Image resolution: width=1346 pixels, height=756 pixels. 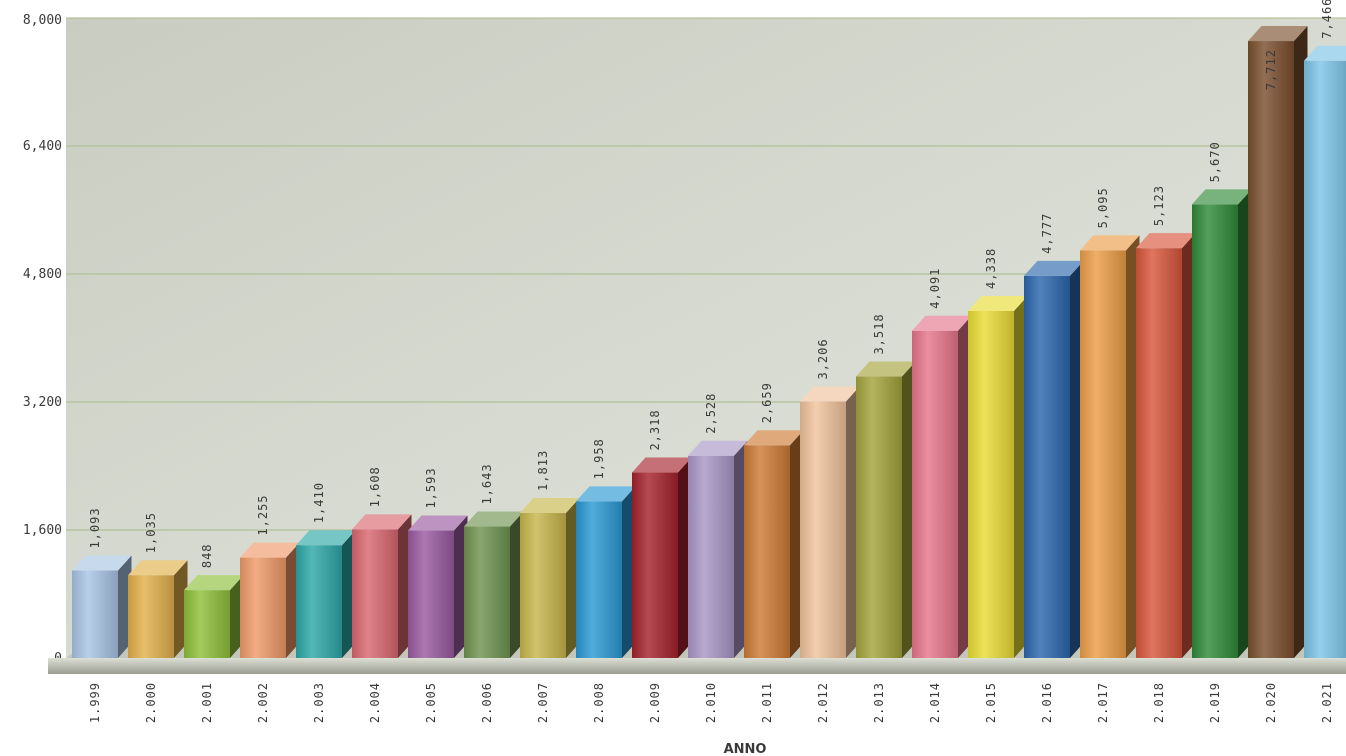 What do you see at coordinates (42, 20) in the screenshot?
I see `y-tick-label: 8,000` at bounding box center [42, 20].